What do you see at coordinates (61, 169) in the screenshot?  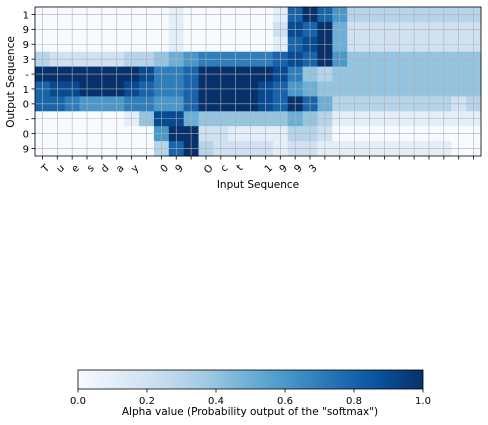 I see `x-tick-label: u` at bounding box center [61, 169].